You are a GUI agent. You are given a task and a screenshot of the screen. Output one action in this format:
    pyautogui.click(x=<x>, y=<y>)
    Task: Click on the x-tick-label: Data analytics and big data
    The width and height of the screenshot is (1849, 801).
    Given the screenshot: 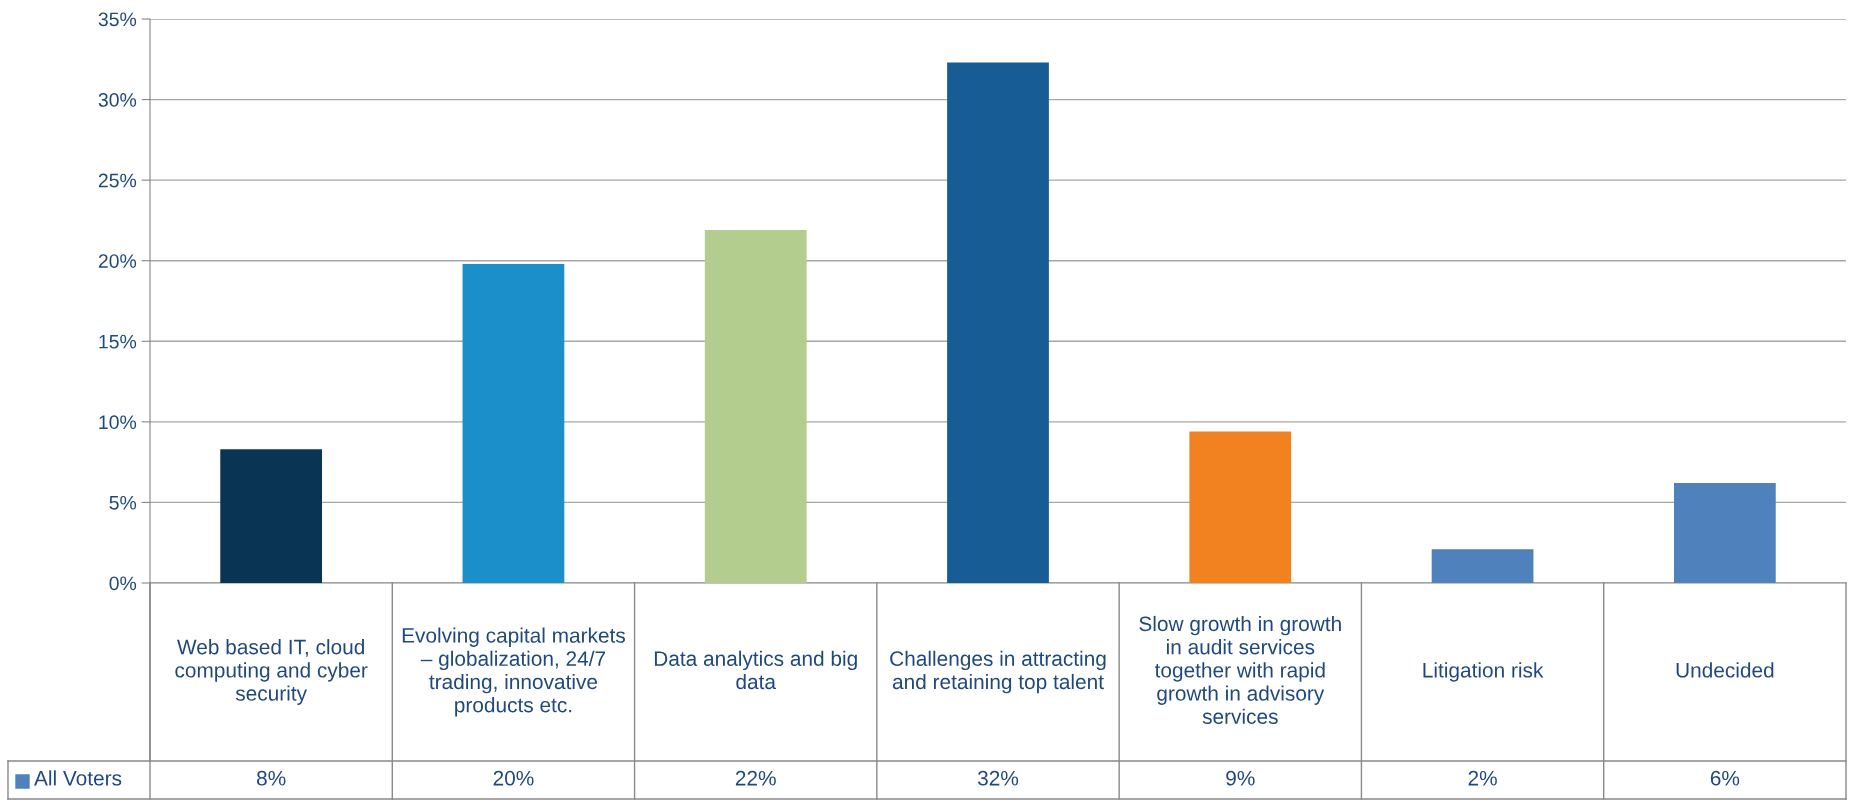 What is the action you would take?
    pyautogui.click(x=755, y=670)
    